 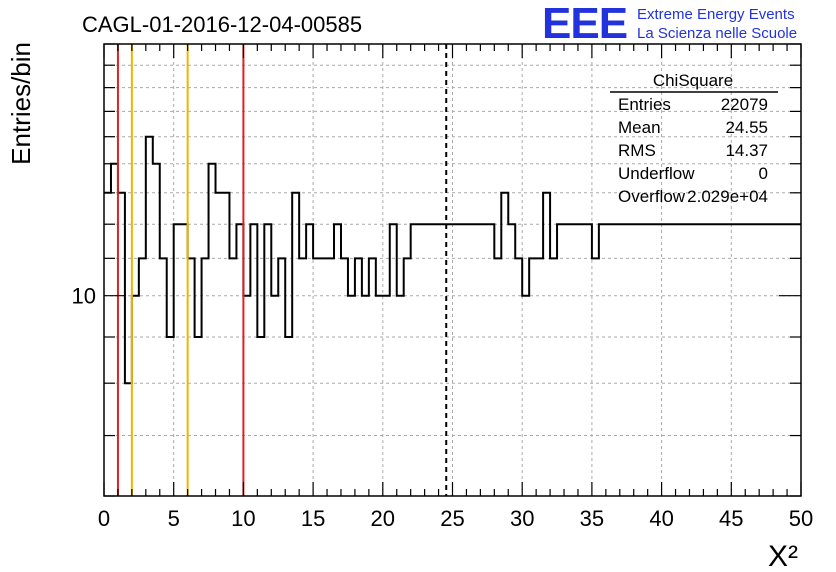 I want to click on x-tick-label: 50, so click(x=801, y=518).